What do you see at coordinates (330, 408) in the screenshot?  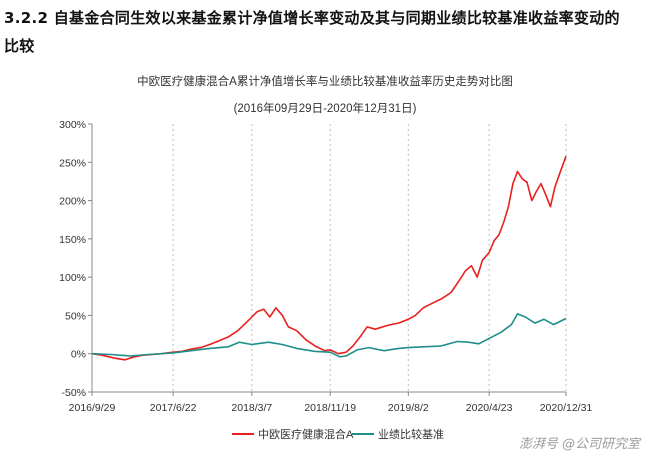 I see `x-tick-label: 2018/11/19` at bounding box center [330, 408].